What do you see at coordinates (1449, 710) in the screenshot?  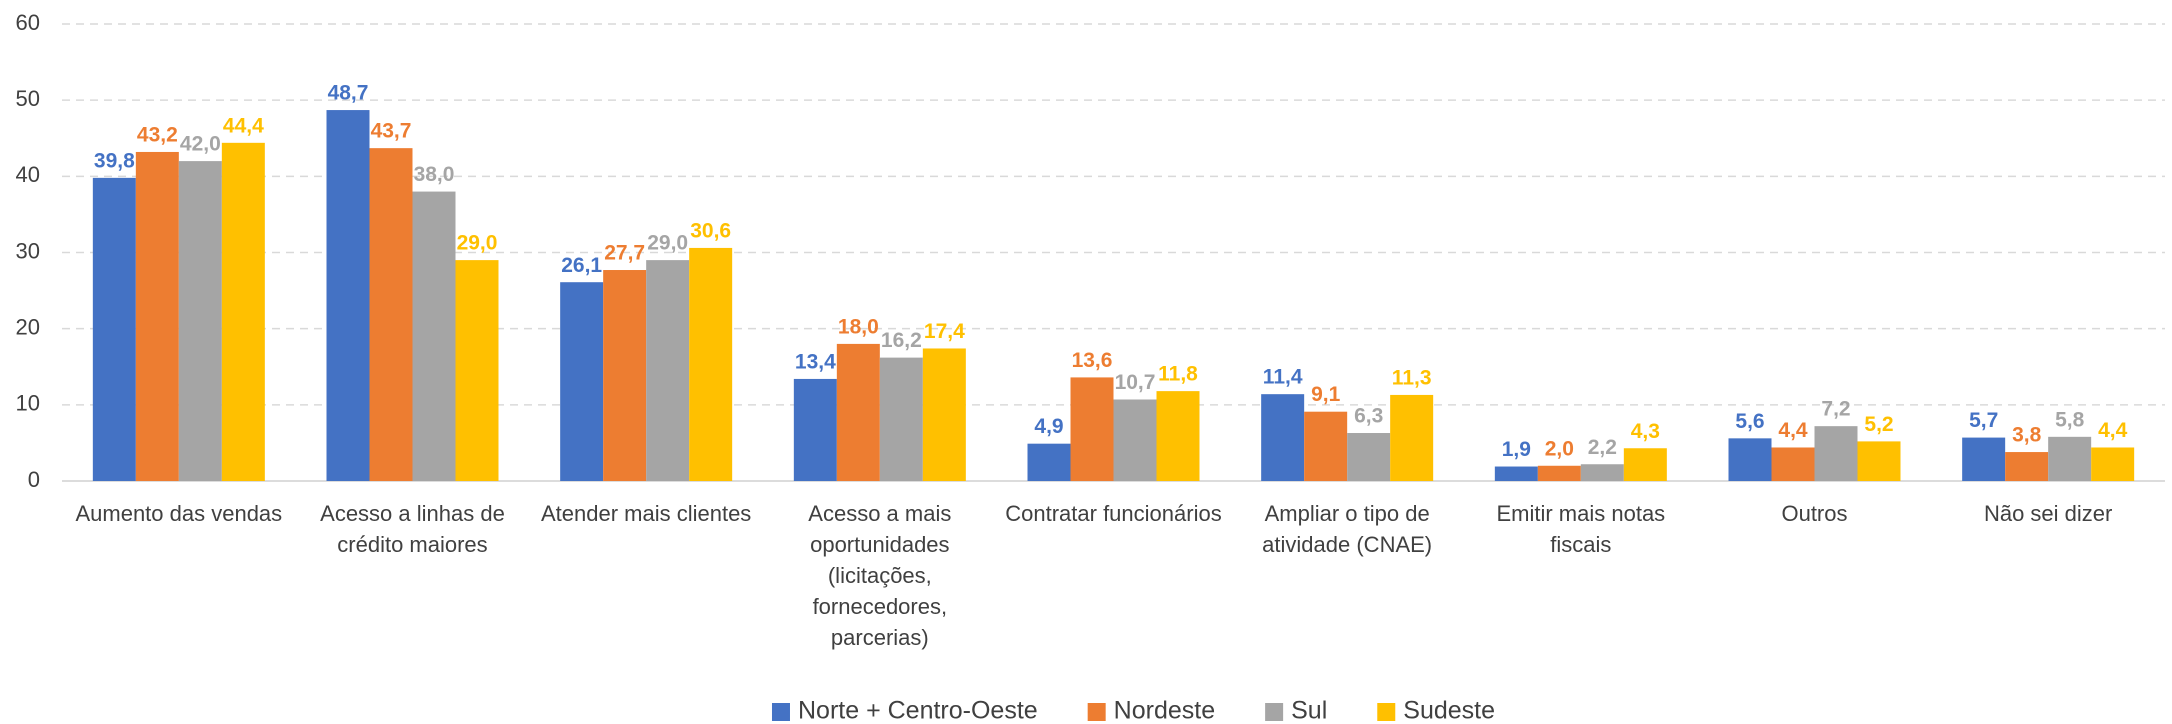 I see `legend-label: Sudeste` at bounding box center [1449, 710].